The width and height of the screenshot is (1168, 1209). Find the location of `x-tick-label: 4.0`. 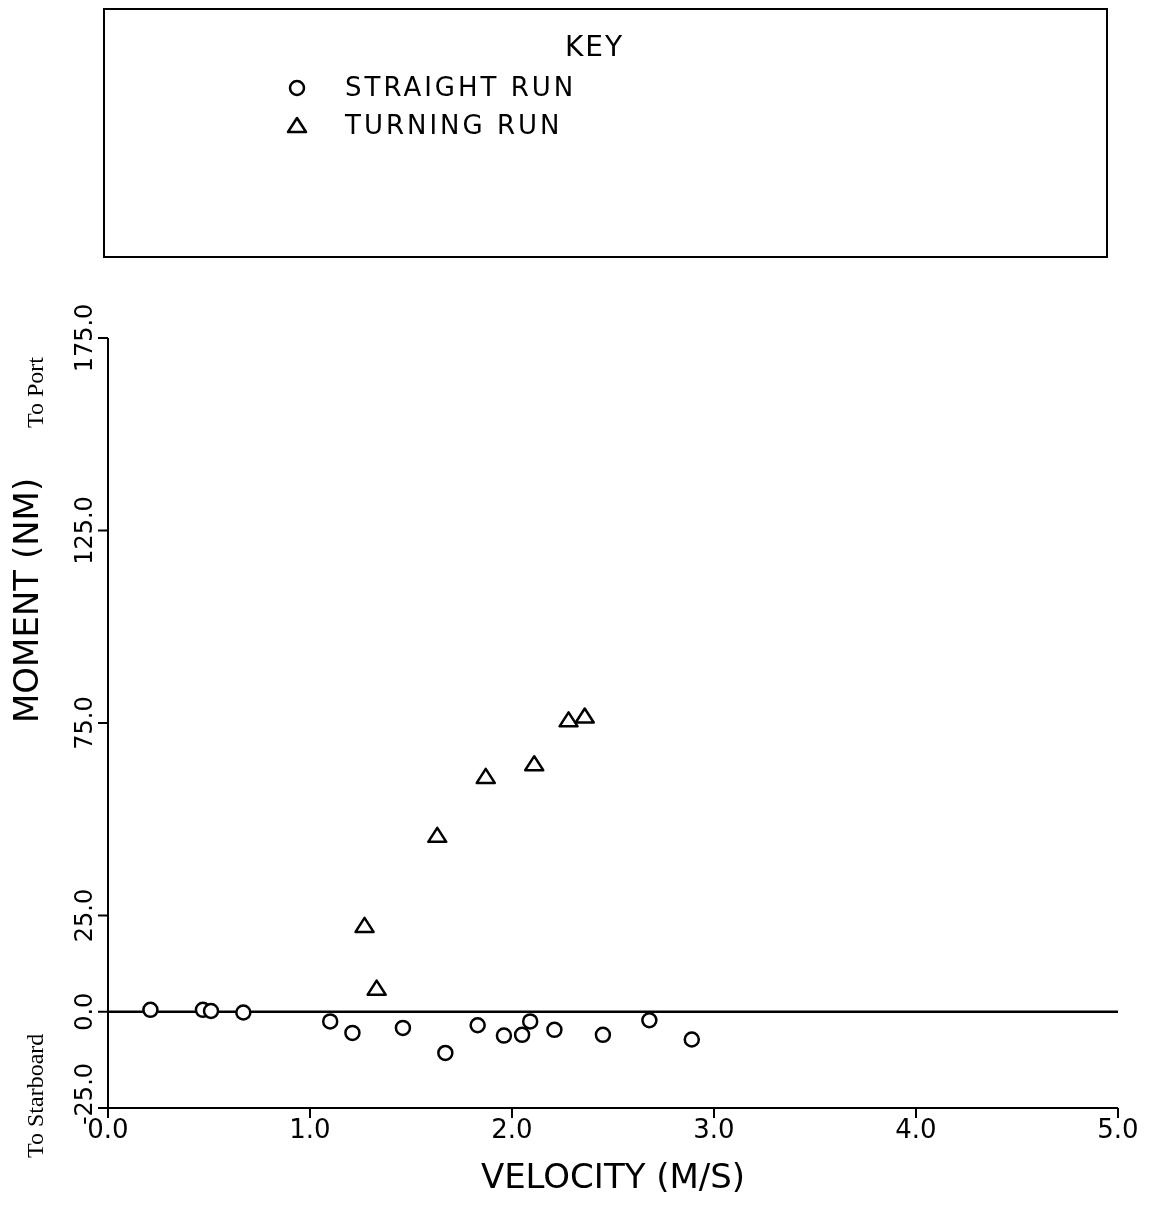

x-tick-label: 4.0 is located at coordinates (916, 1129).